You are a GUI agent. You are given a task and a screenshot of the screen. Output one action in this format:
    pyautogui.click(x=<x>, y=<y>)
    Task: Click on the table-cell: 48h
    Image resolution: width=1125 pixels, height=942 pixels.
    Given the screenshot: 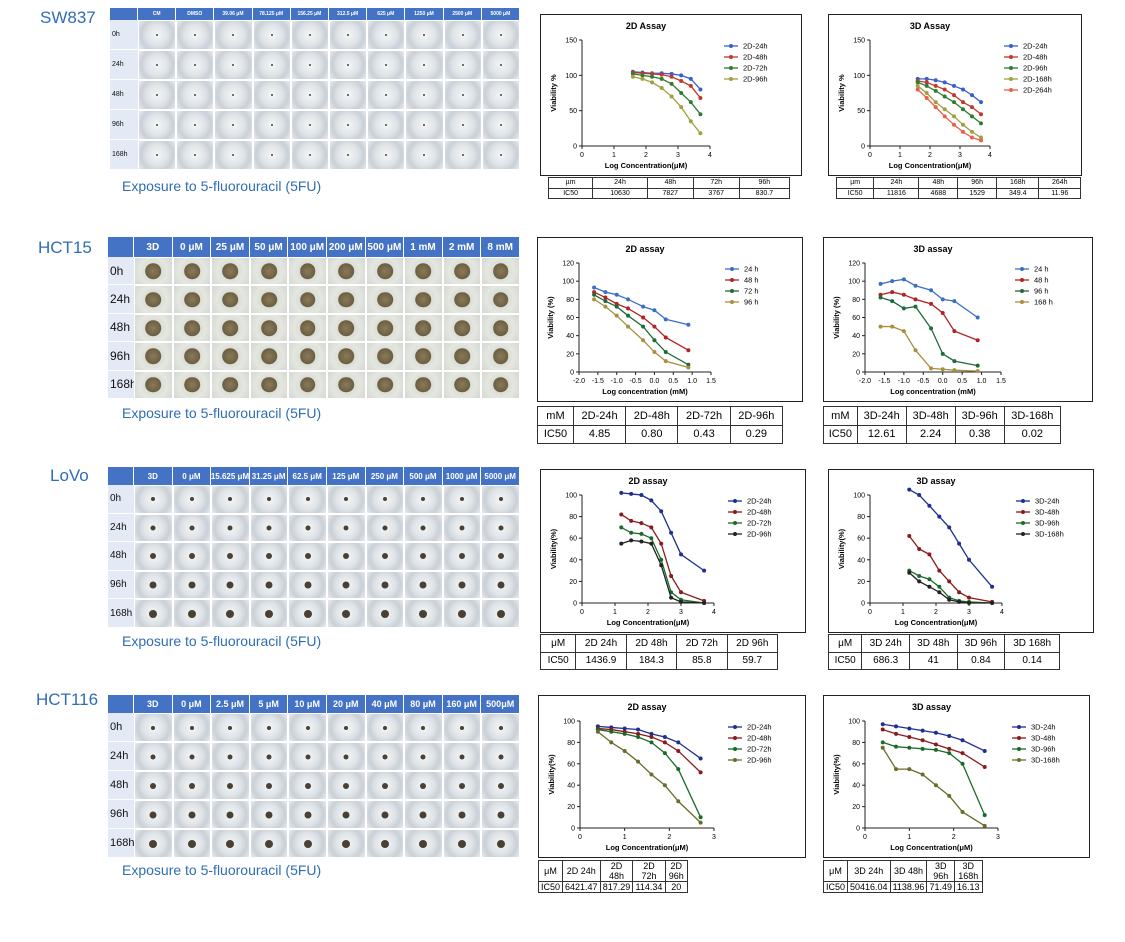 What is the action you would take?
    pyautogui.click(x=938, y=183)
    